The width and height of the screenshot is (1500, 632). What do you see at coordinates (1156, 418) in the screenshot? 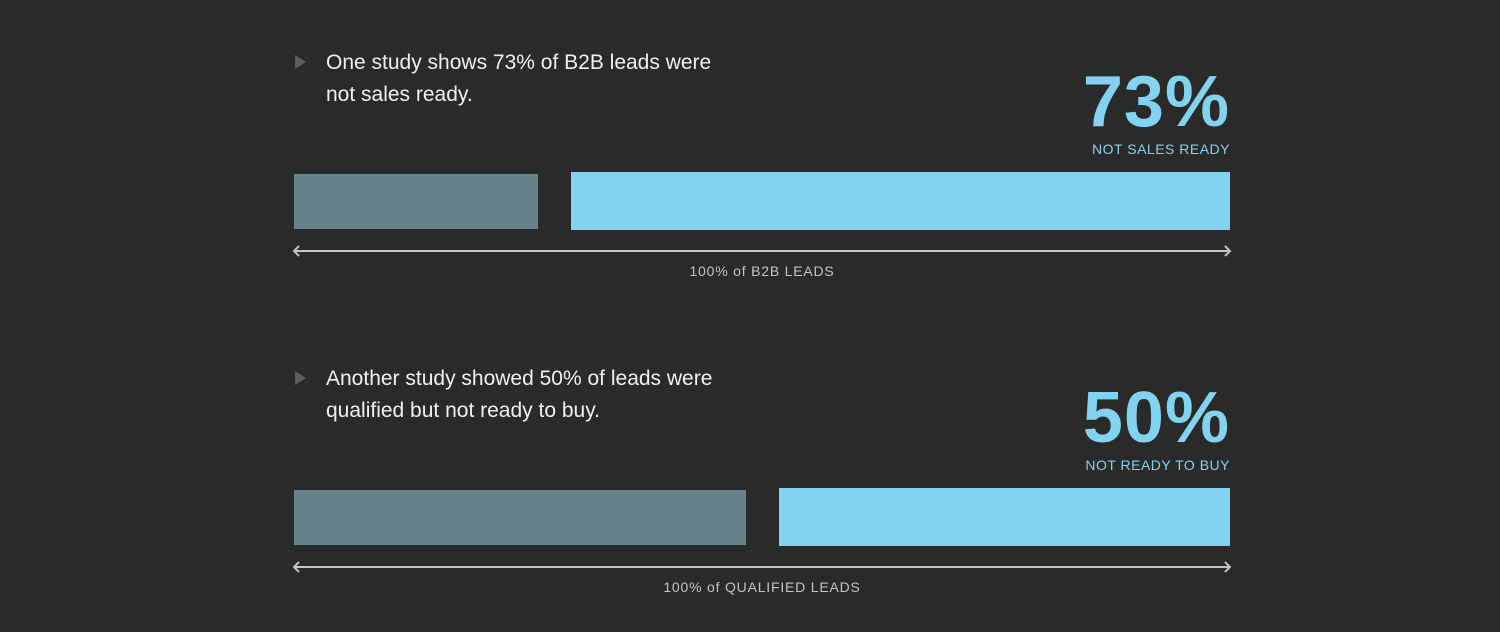
I see `big-percentage: 50%` at bounding box center [1156, 418].